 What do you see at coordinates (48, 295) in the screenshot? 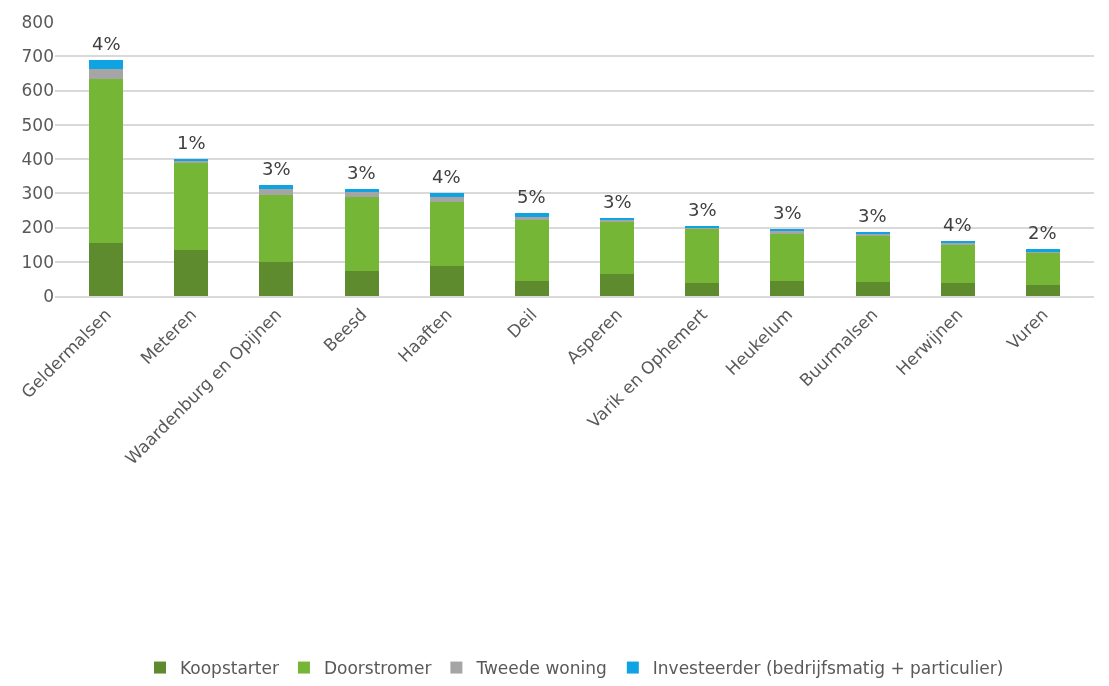
I see `y-tick-label: 0` at bounding box center [48, 295].